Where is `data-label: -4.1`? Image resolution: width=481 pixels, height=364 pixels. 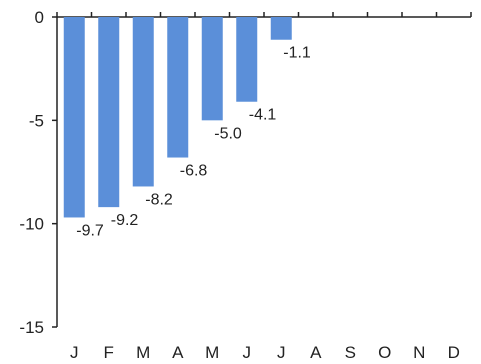
data-label: -4.1 is located at coordinates (263, 115).